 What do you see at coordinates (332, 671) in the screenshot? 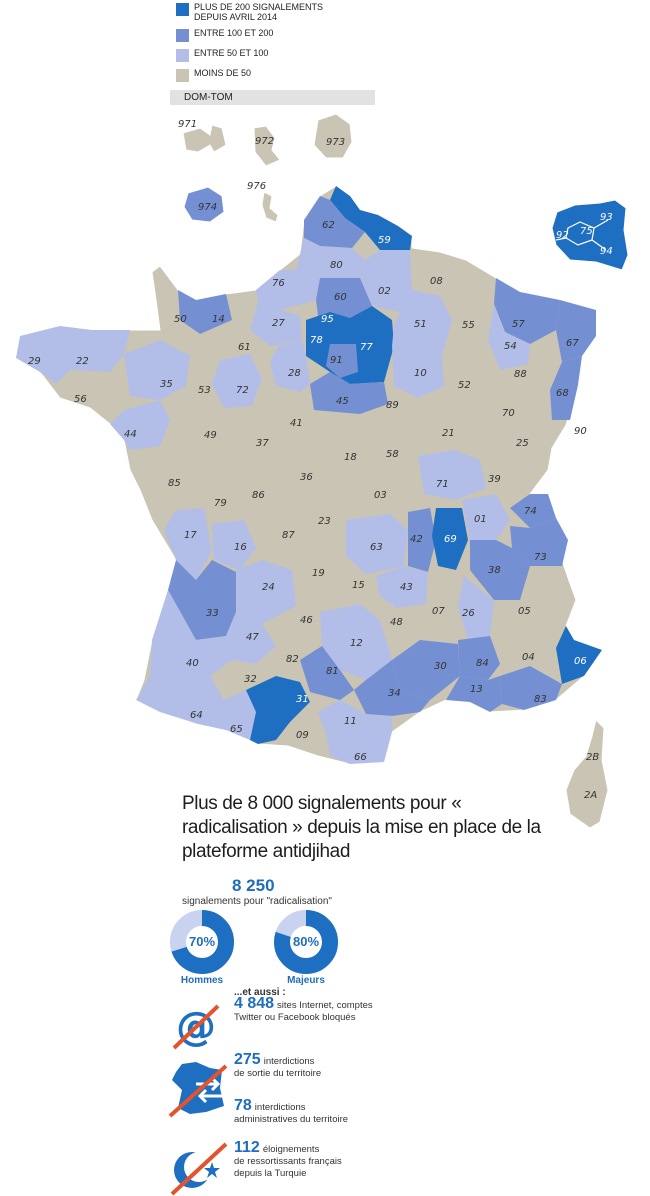
I see `dep-label-81: 81` at bounding box center [332, 671].